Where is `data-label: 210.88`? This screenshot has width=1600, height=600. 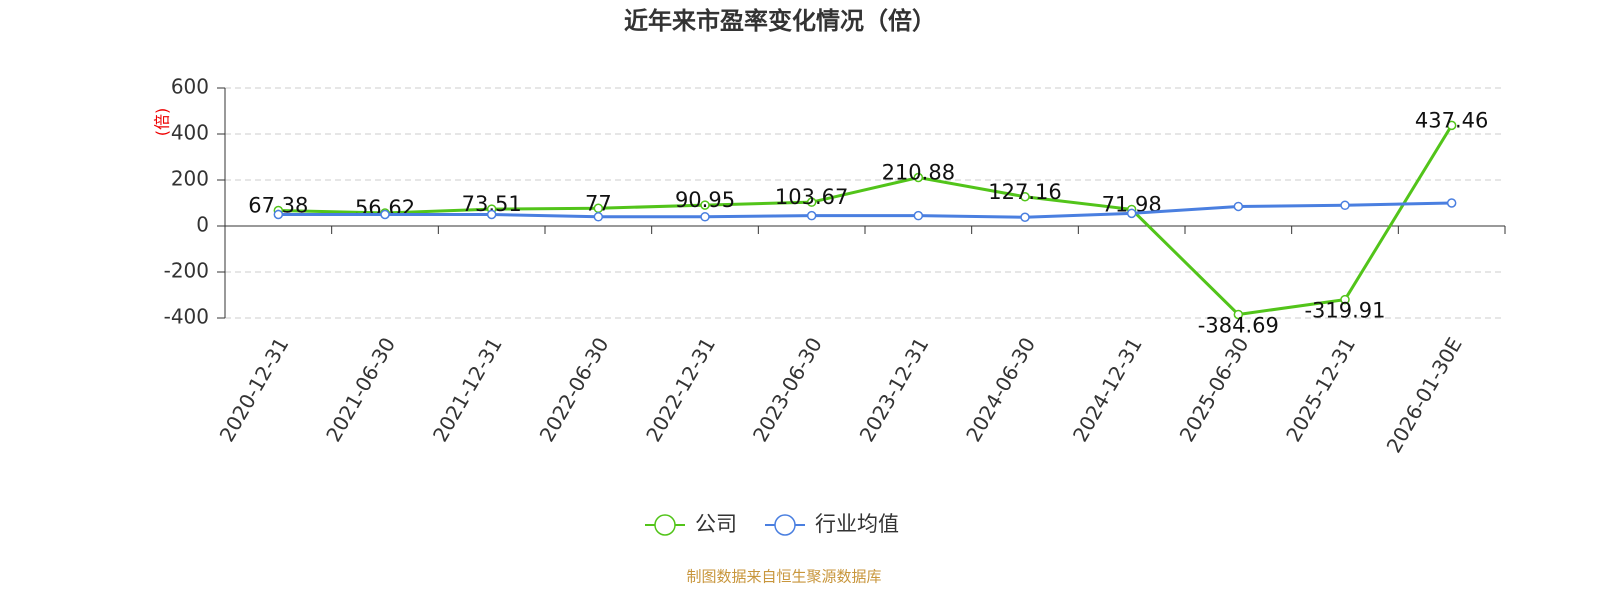
data-label: 210.88 is located at coordinates (918, 172).